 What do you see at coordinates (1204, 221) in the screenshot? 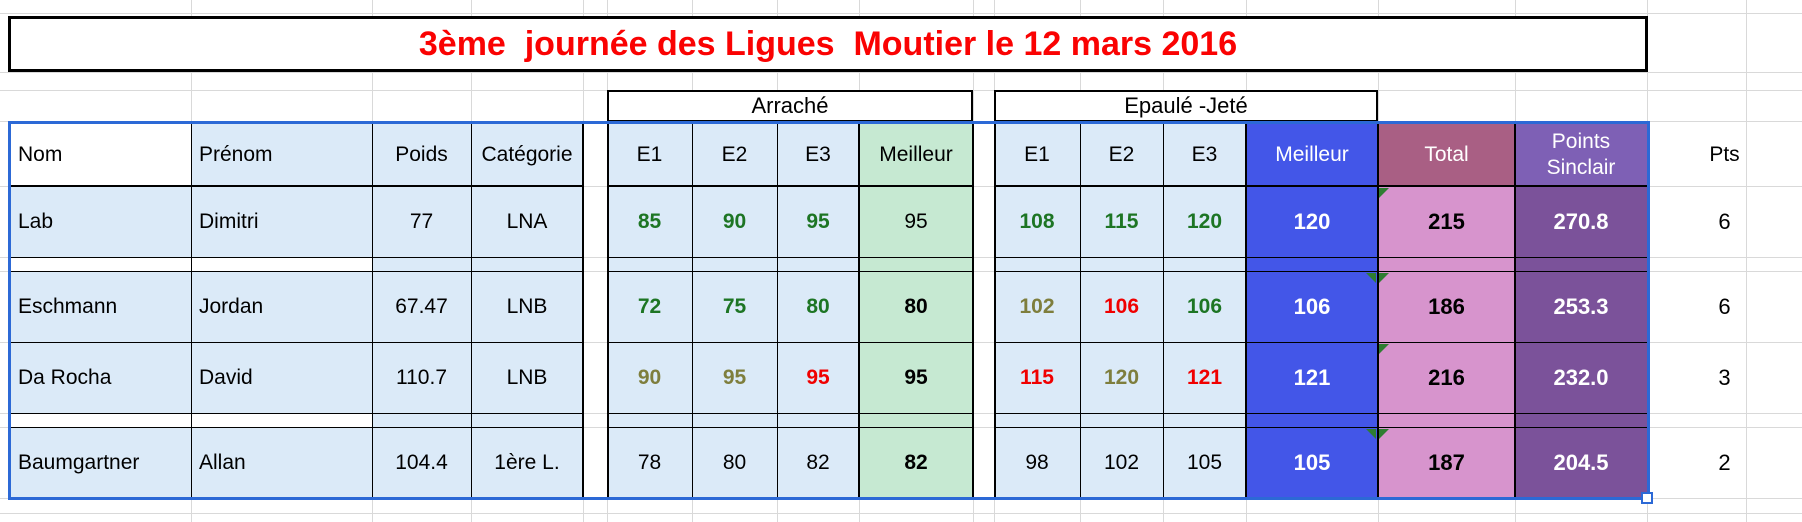
I see `cell-epaule-e3: 120` at bounding box center [1204, 221].